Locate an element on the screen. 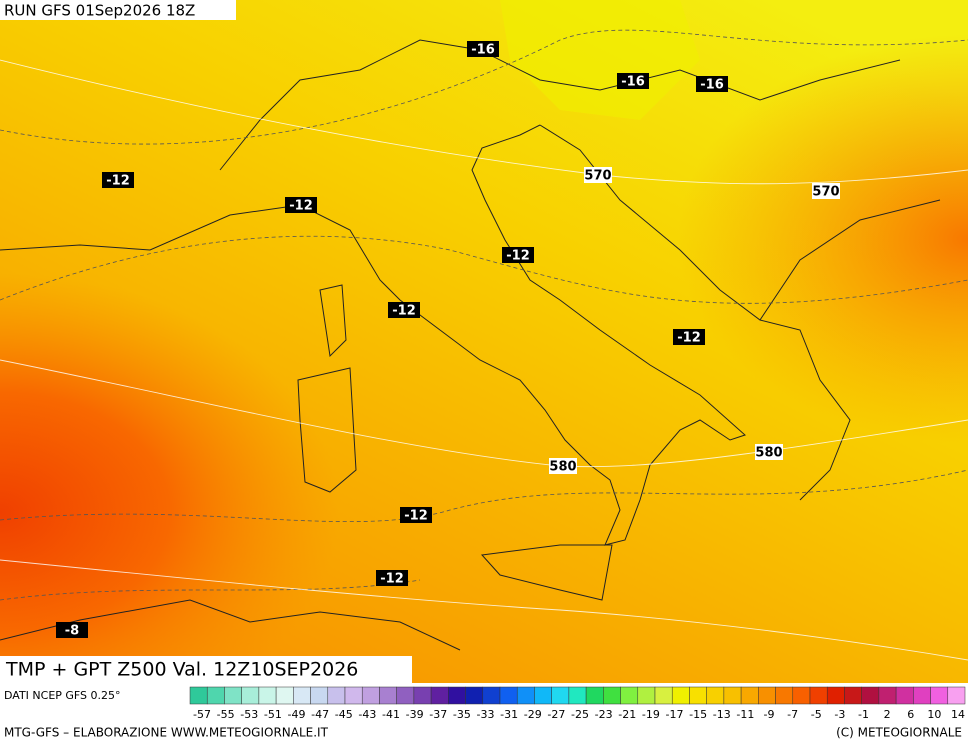 This screenshot has width=968, height=749. color-bar-label: -27 is located at coordinates (556, 714).